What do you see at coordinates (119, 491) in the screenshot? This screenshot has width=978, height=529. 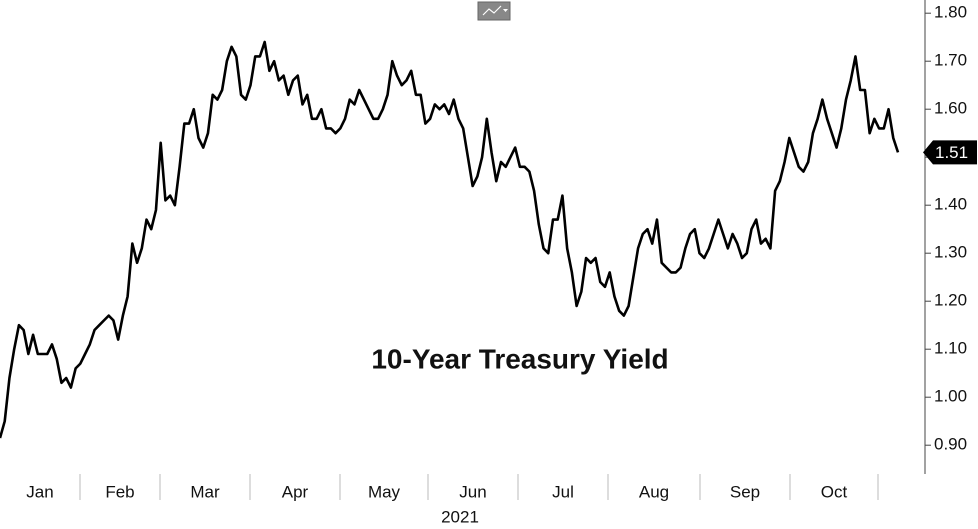 I see `x-tick-label: Feb` at bounding box center [119, 491].